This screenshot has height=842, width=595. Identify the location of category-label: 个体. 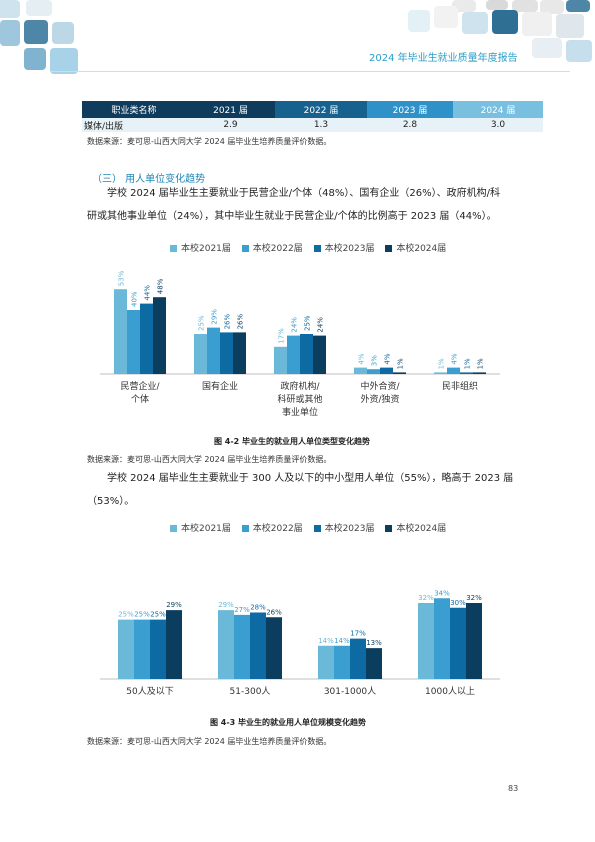
(140, 399).